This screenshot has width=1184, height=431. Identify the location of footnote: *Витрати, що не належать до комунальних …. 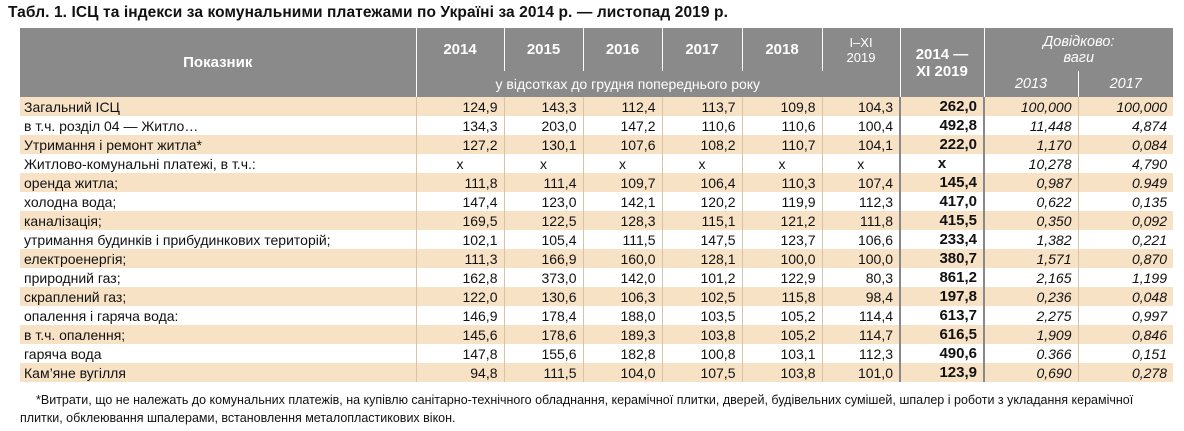
(577, 409).